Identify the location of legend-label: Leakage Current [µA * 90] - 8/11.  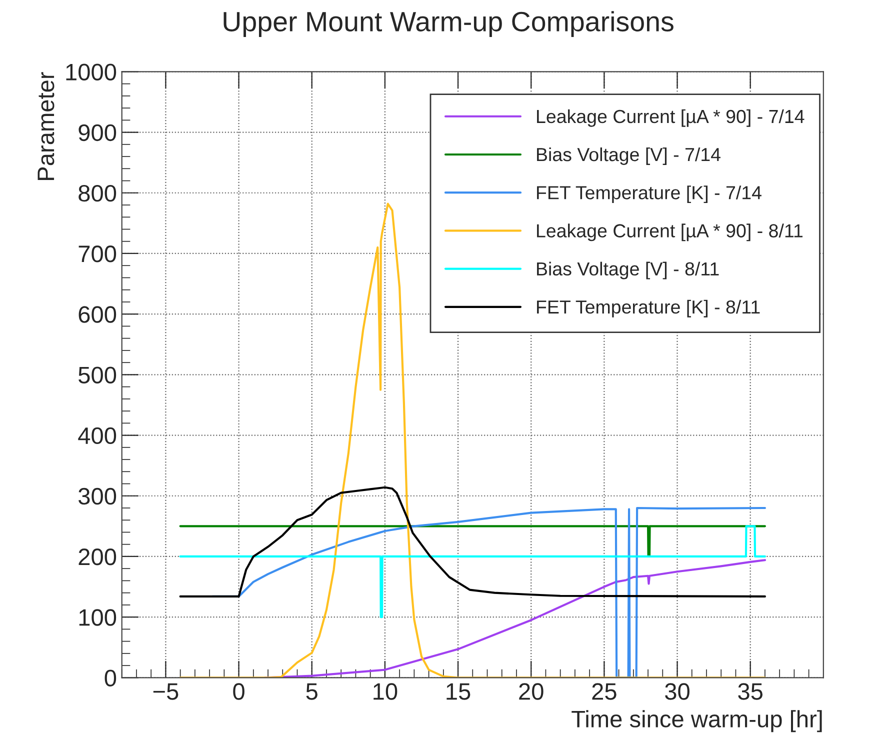
(670, 233).